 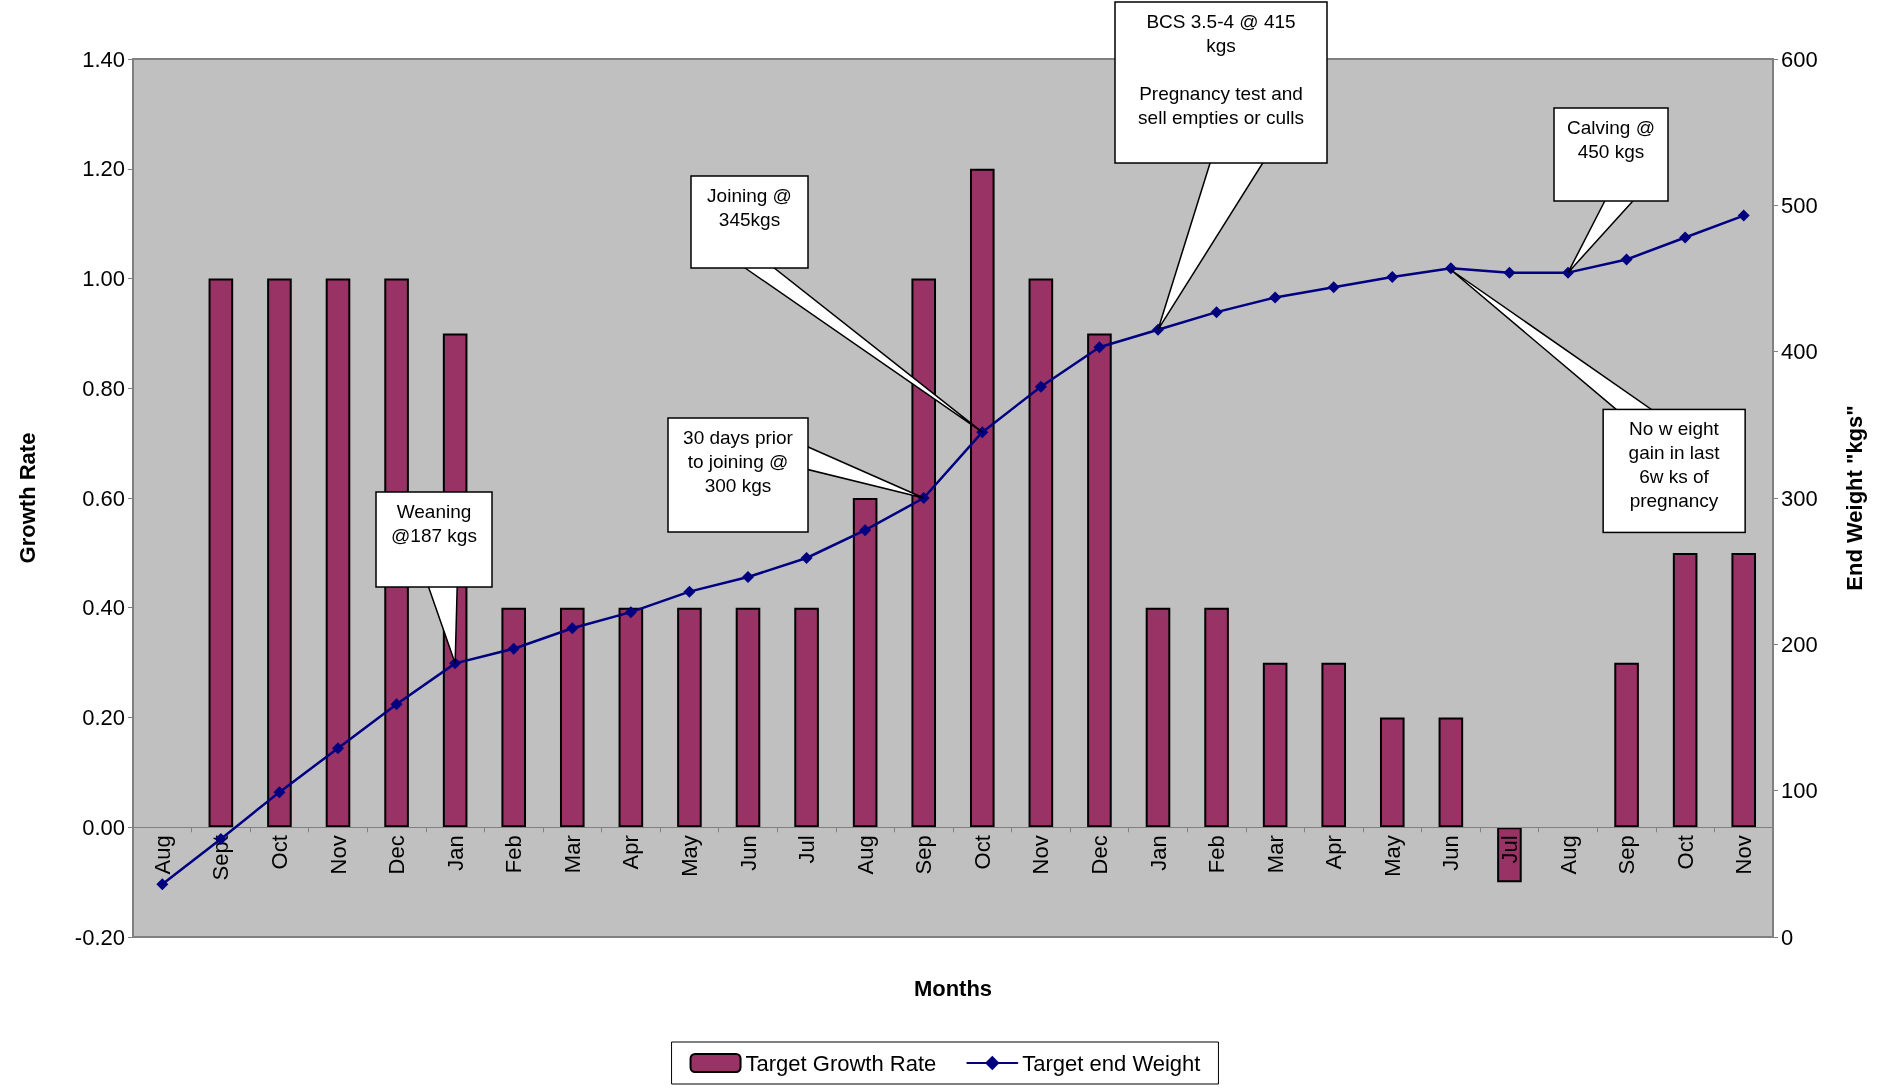 What do you see at coordinates (953, 988) in the screenshot?
I see `x-axis-title: Months` at bounding box center [953, 988].